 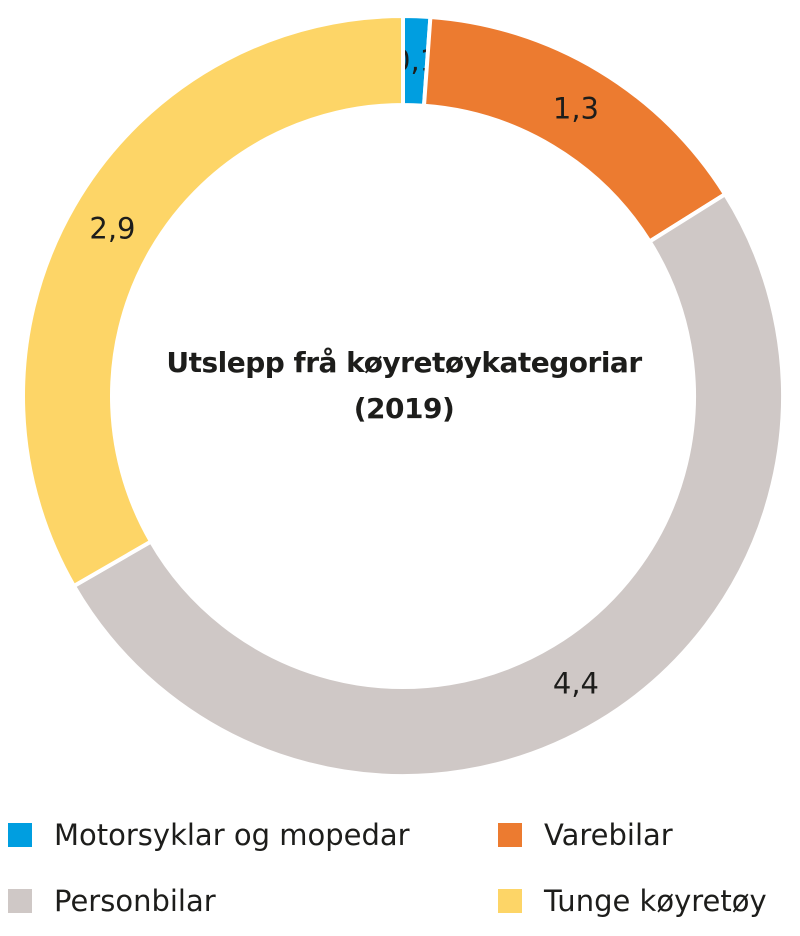 I want to click on title-text: Utslepp frå køyretøykategoriar, so click(x=404, y=362).